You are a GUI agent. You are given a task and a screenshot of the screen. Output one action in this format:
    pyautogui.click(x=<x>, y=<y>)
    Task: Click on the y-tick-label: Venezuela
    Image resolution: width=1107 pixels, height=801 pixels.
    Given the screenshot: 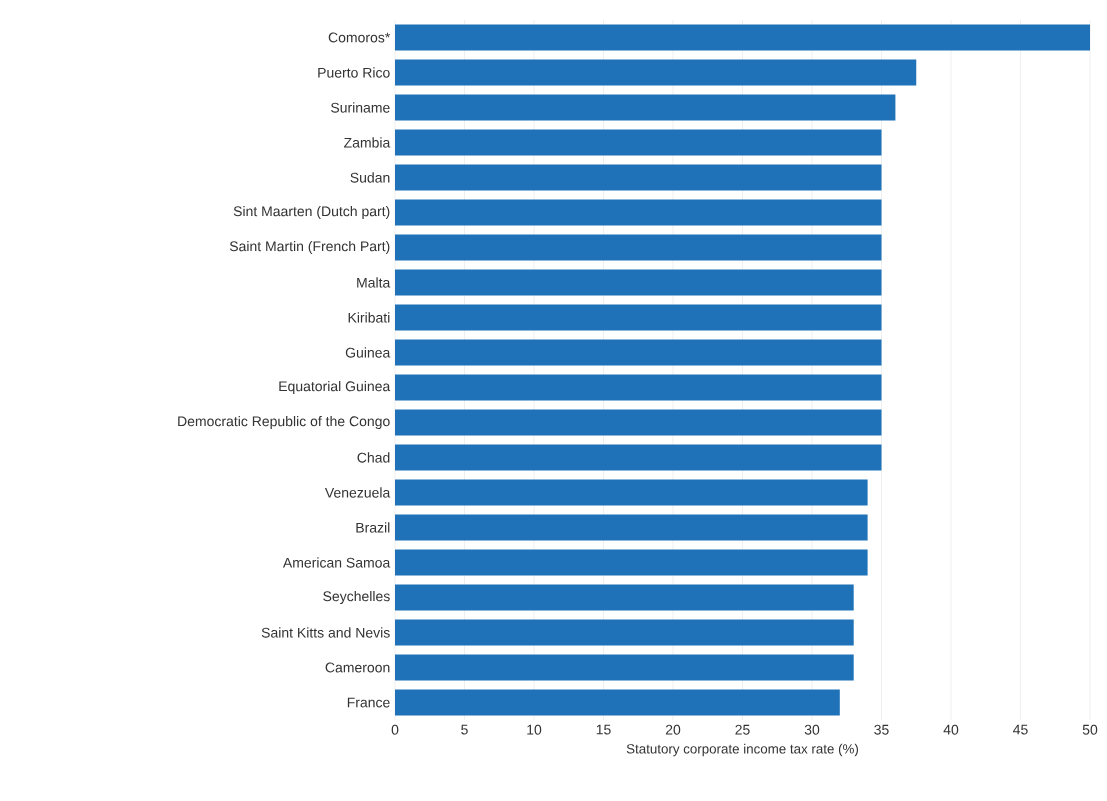 What is the action you would take?
    pyautogui.click(x=357, y=492)
    